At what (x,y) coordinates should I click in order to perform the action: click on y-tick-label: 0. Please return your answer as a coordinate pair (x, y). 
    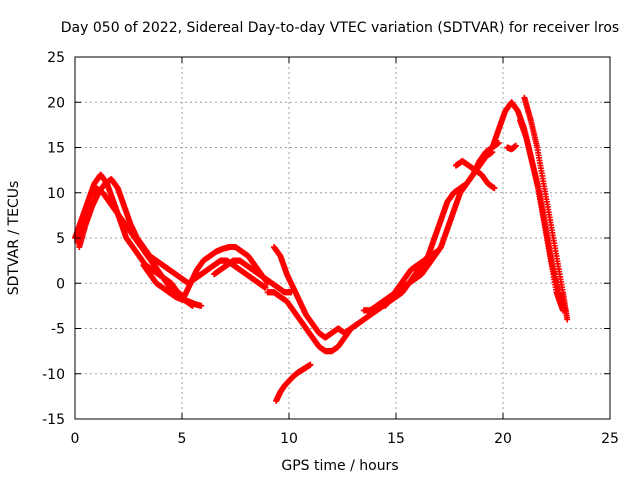
    Looking at the image, I should click on (60, 284).